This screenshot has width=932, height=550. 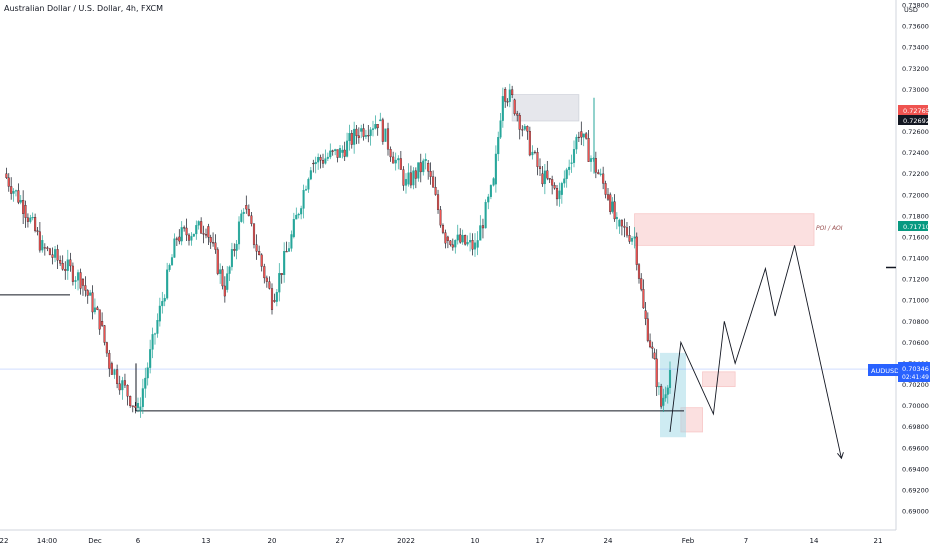 What do you see at coordinates (406, 541) in the screenshot?
I see `time-tick-label: 2022` at bounding box center [406, 541].